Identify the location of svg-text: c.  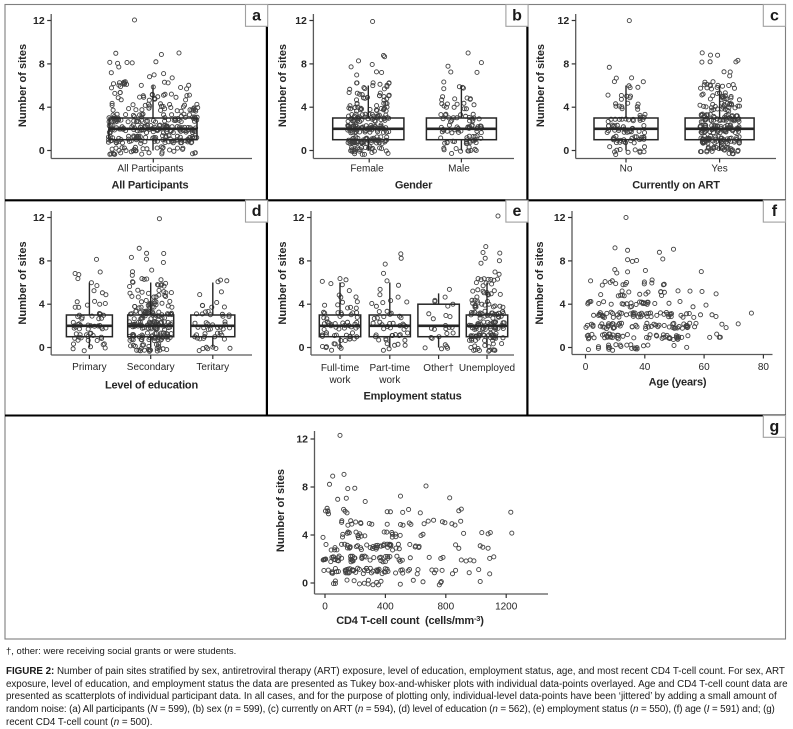
(774, 15).